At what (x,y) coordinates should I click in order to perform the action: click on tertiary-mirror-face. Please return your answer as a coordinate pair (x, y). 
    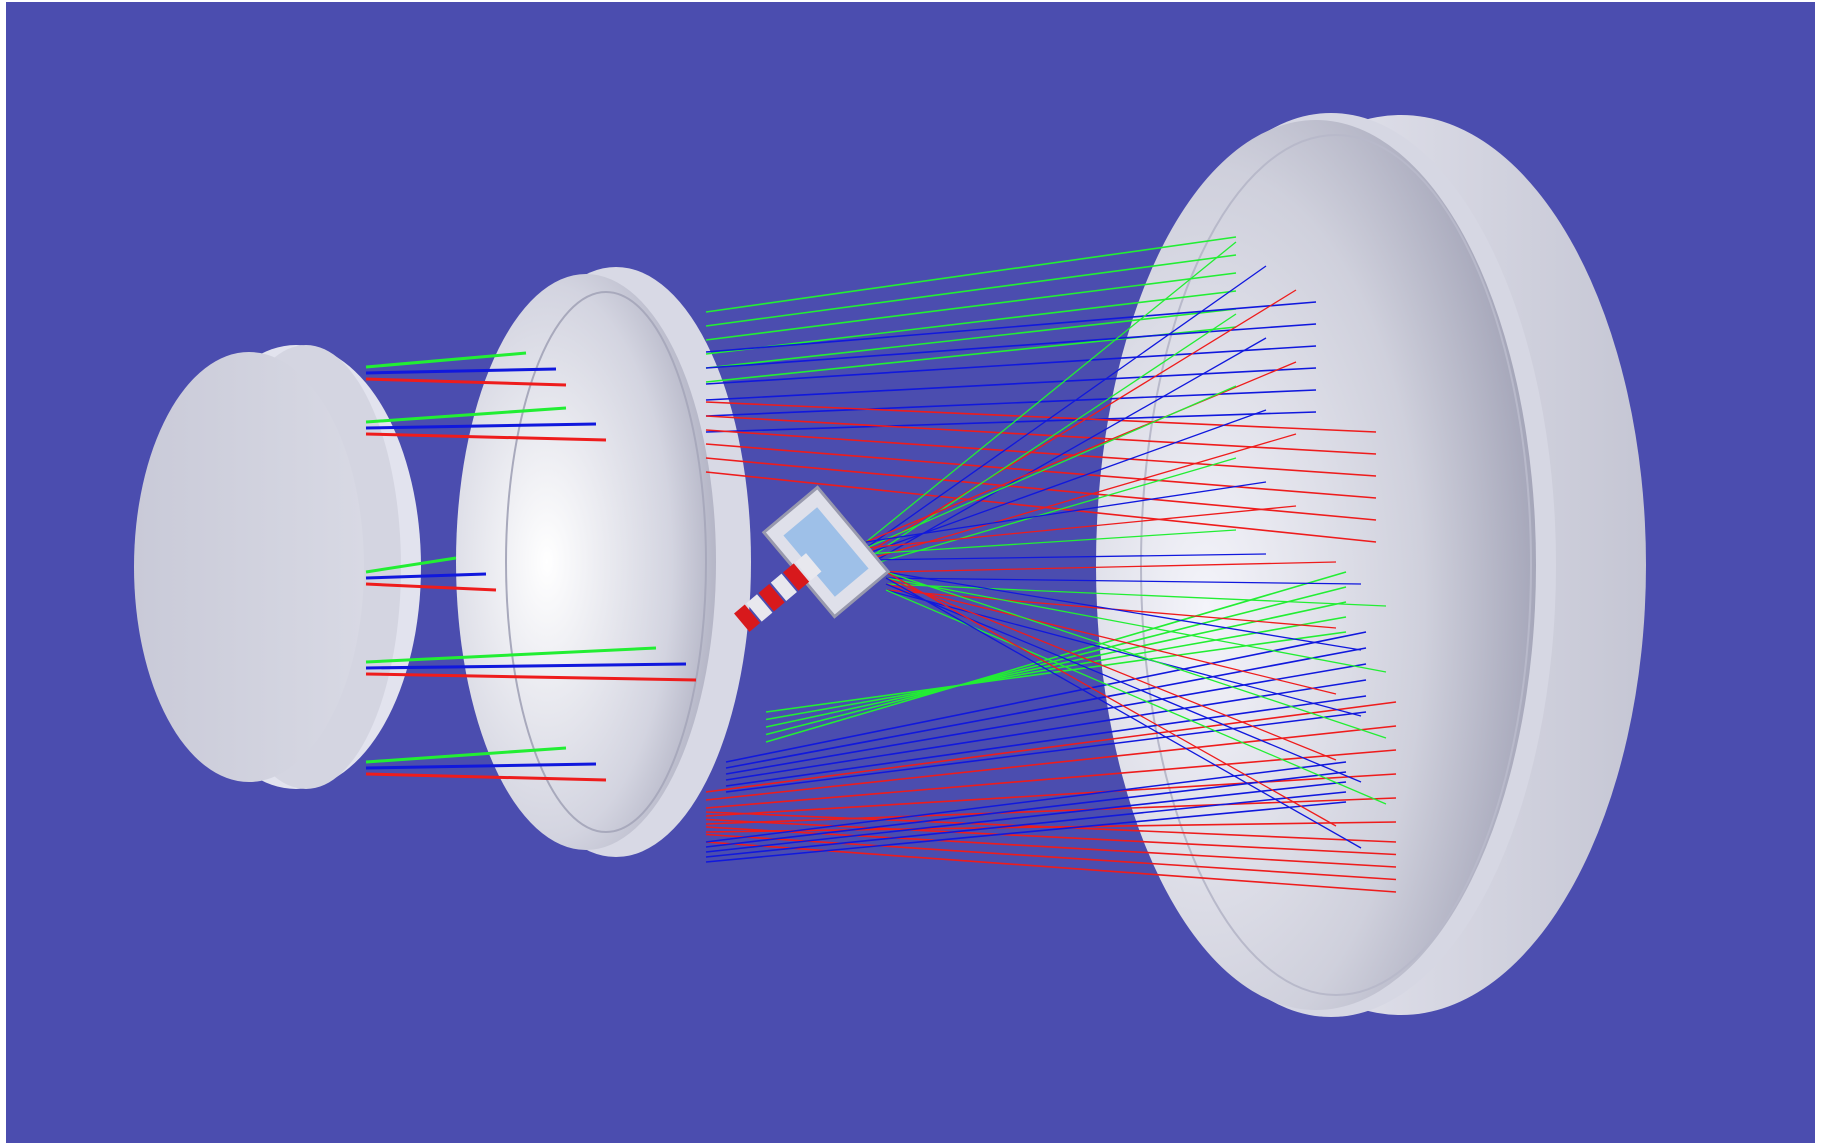
    Looking at the image, I should click on (249, 567).